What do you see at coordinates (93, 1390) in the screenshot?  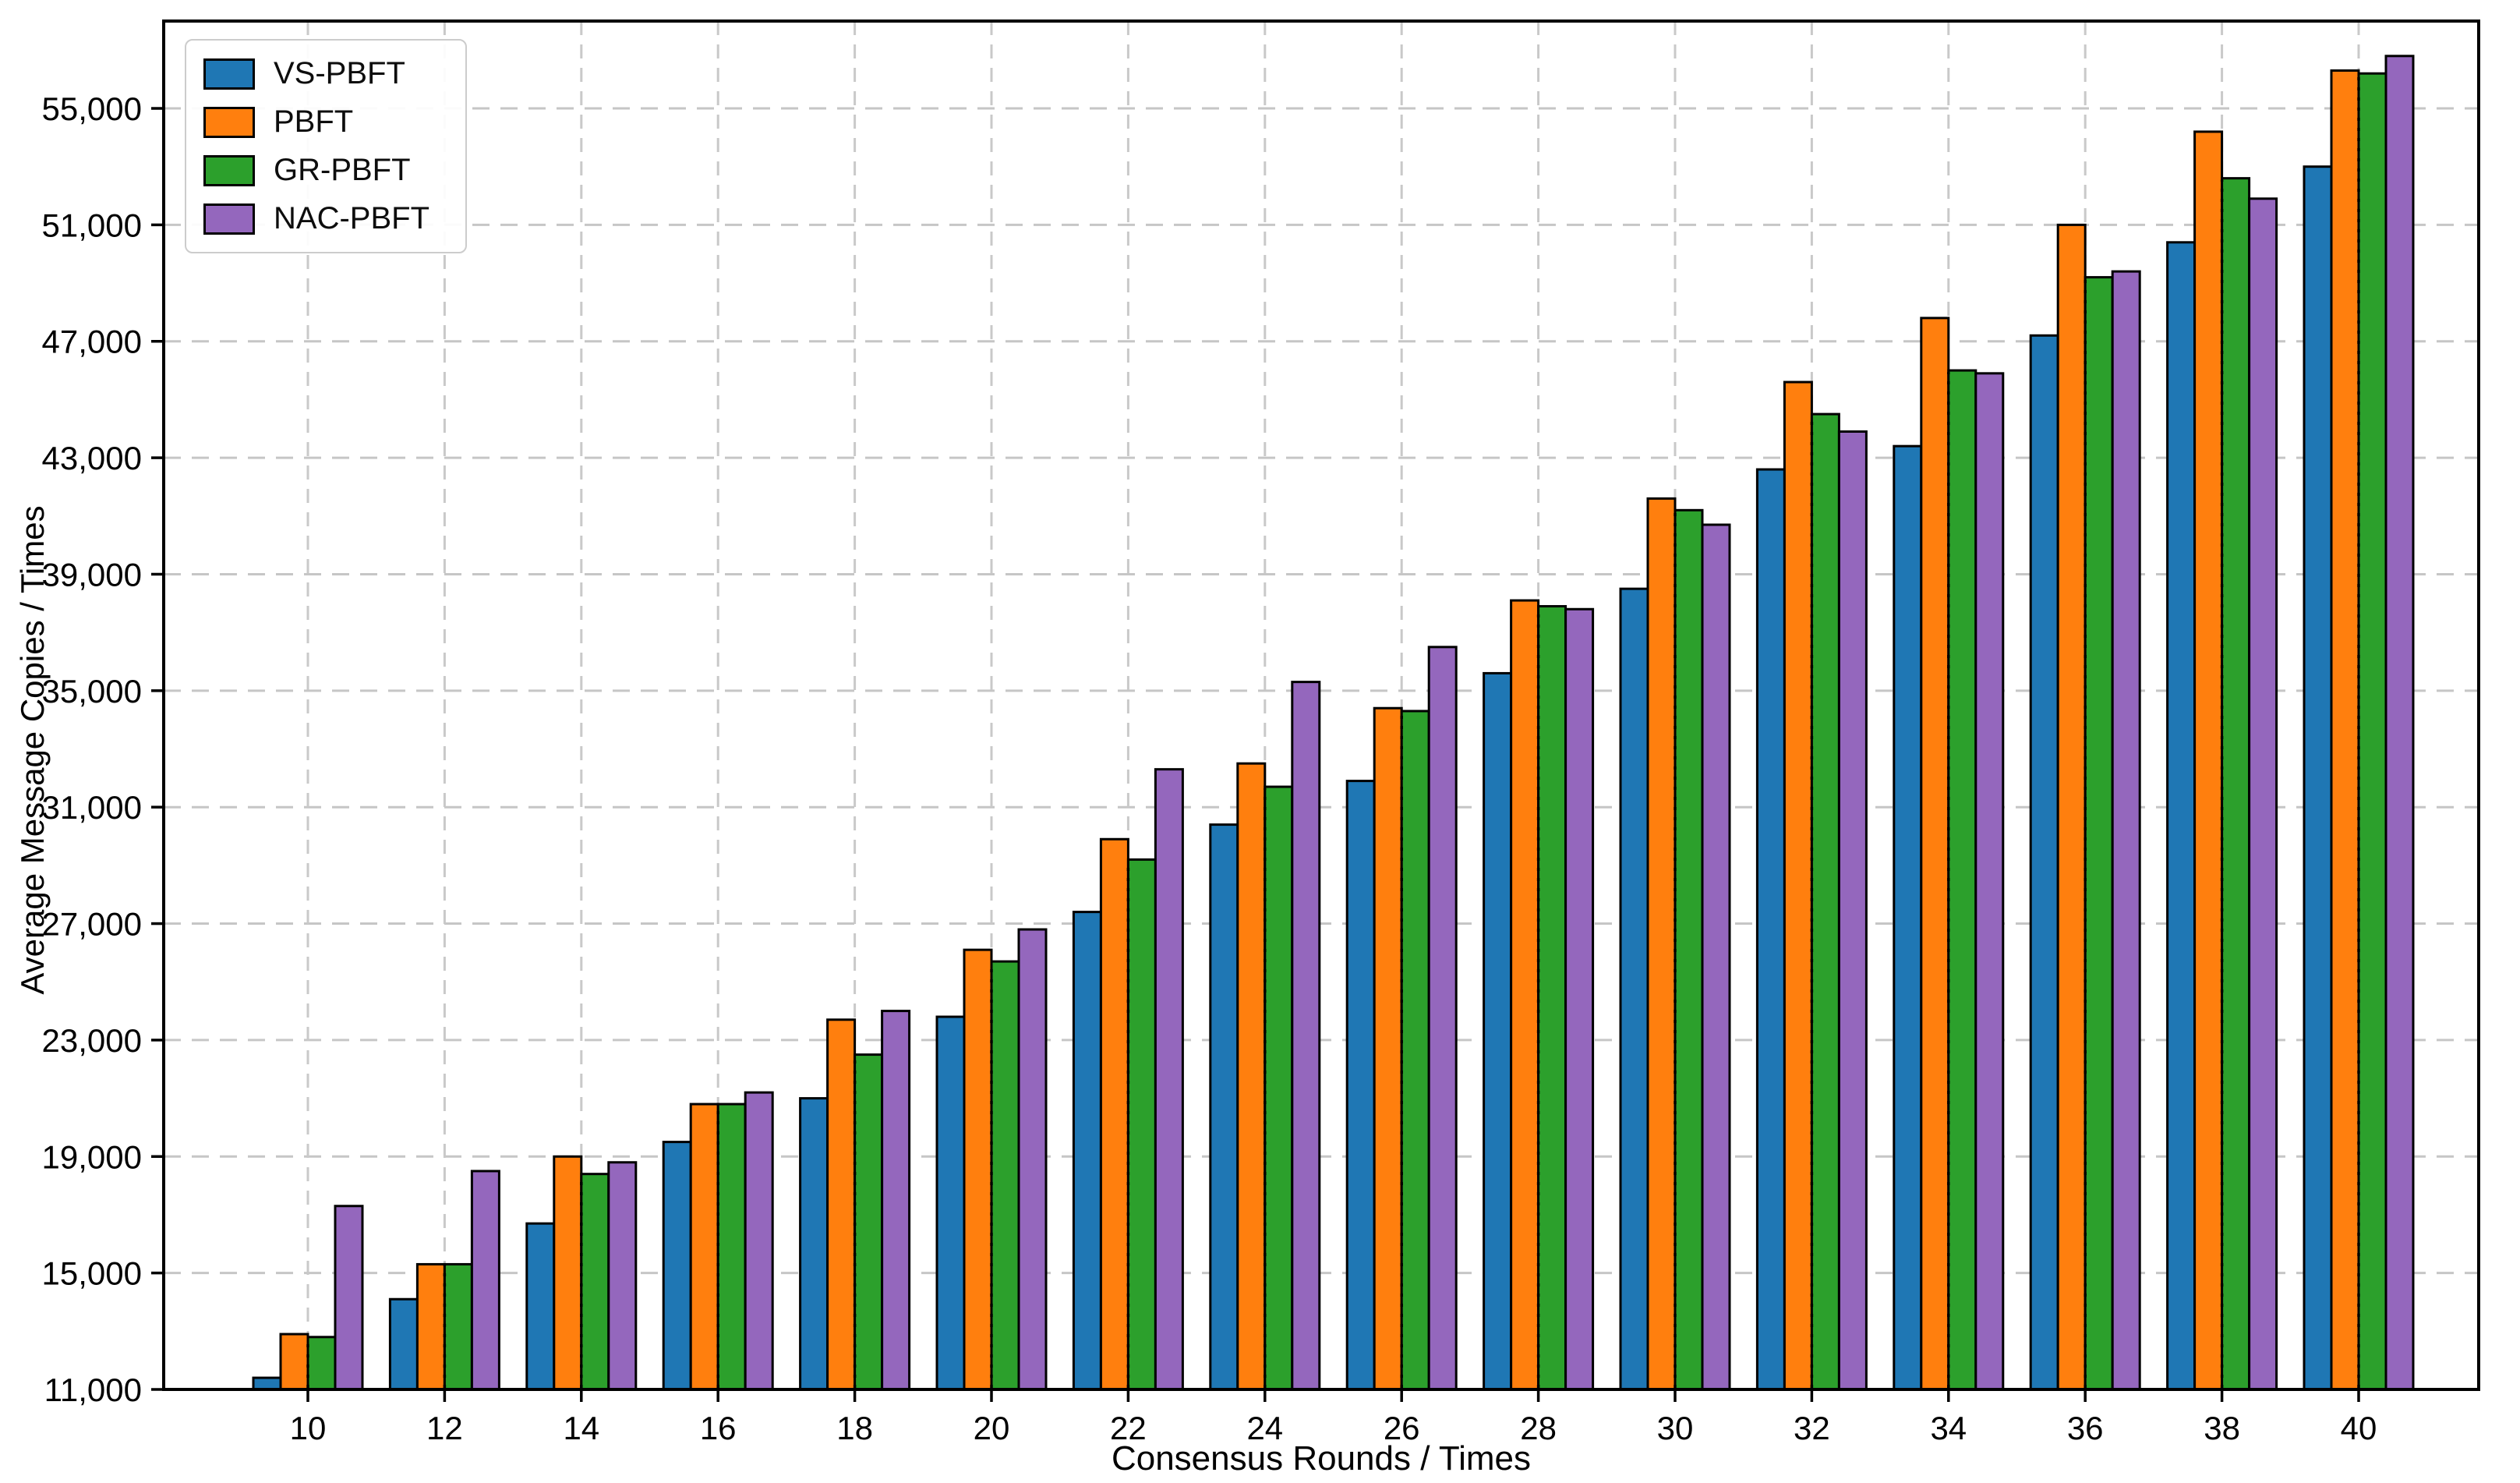 I see `y-tick-label: 11,000` at bounding box center [93, 1390].